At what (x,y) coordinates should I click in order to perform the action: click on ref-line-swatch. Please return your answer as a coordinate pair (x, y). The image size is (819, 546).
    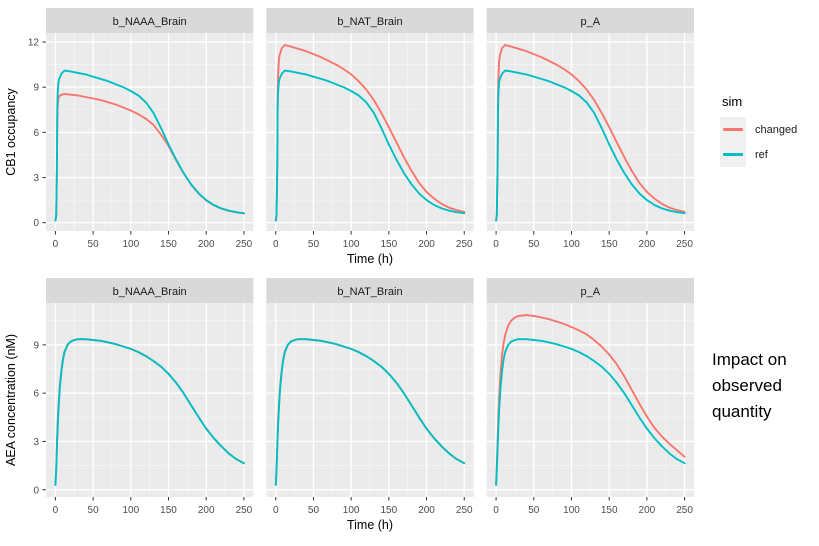
    Looking at the image, I should click on (733, 154).